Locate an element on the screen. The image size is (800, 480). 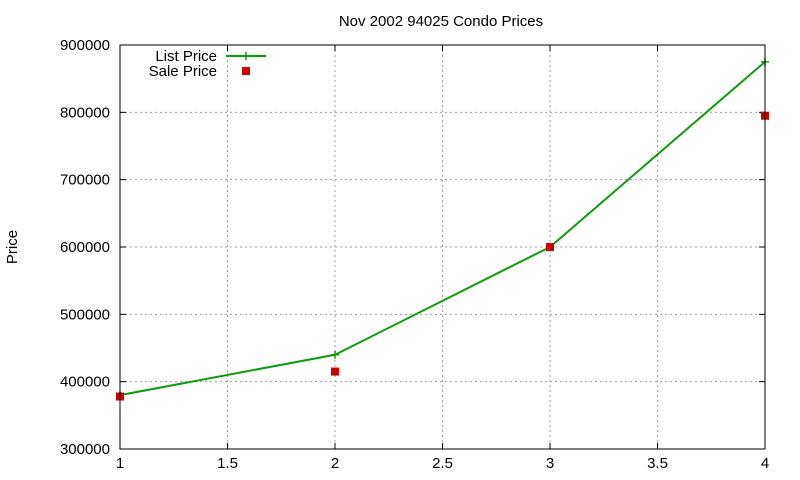
legend: List Price Sale Price is located at coordinates (207, 64).